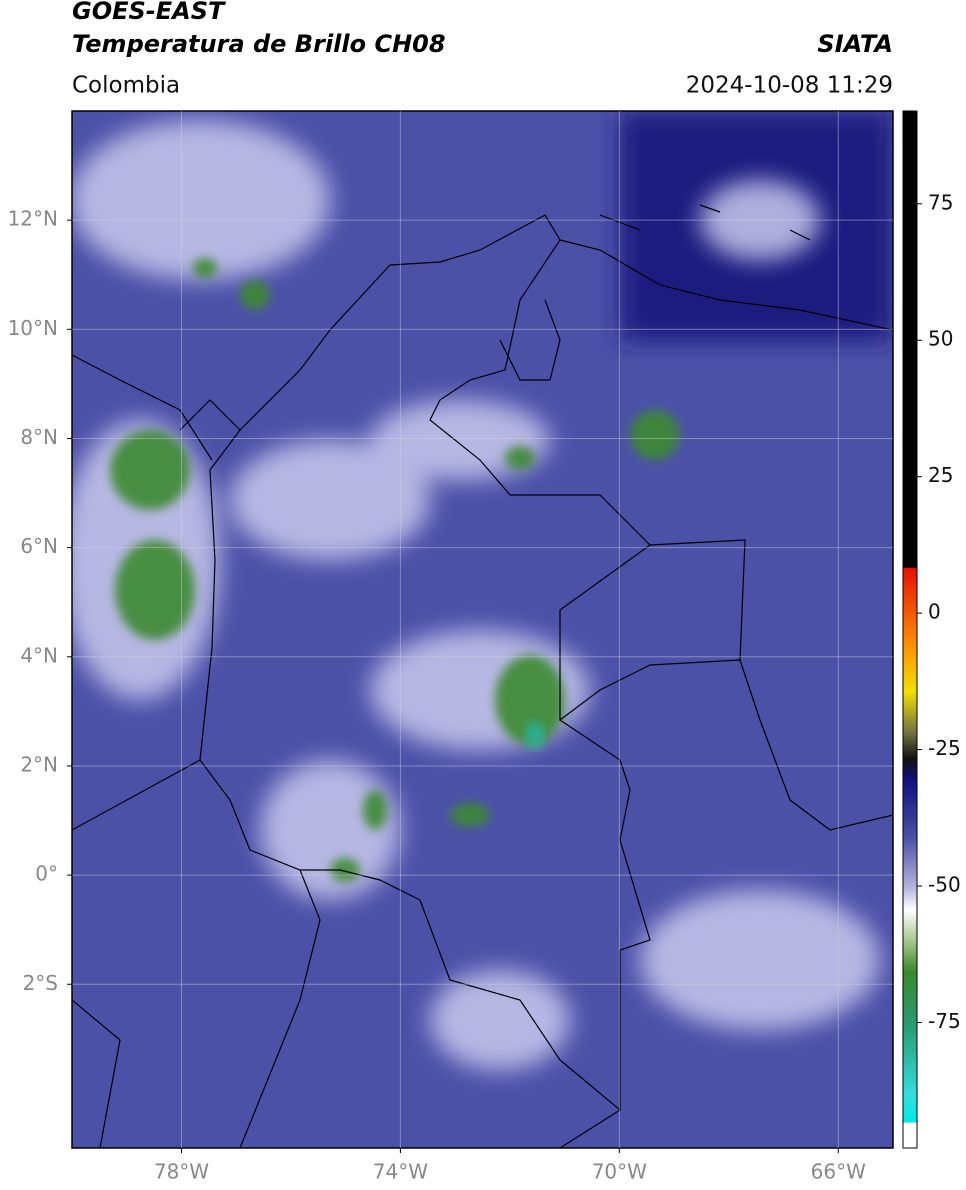  Describe the element at coordinates (940, 339) in the screenshot. I see `colorbar-tick-label: 50` at that location.